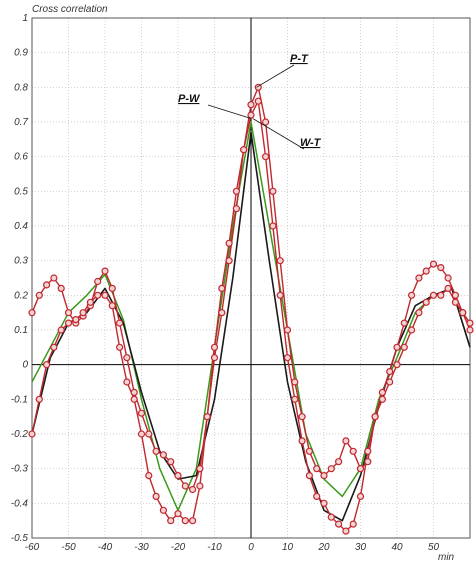 This screenshot has width=474, height=565. Describe the element at coordinates (251, 547) in the screenshot. I see `x-tick-label: 0` at that location.